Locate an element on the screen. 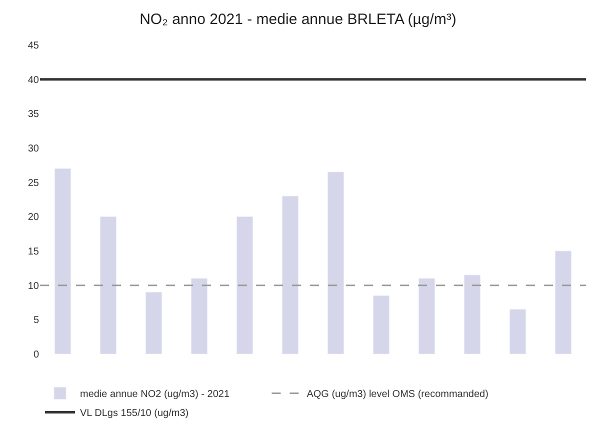  y-tick-label: 0 is located at coordinates (36, 355).